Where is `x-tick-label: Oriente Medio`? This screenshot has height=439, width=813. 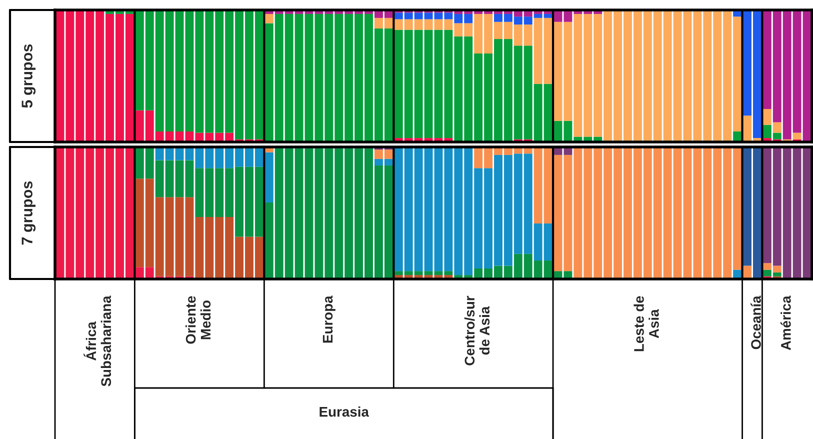 x-tick-label: Oriente Medio is located at coordinates (198, 320).